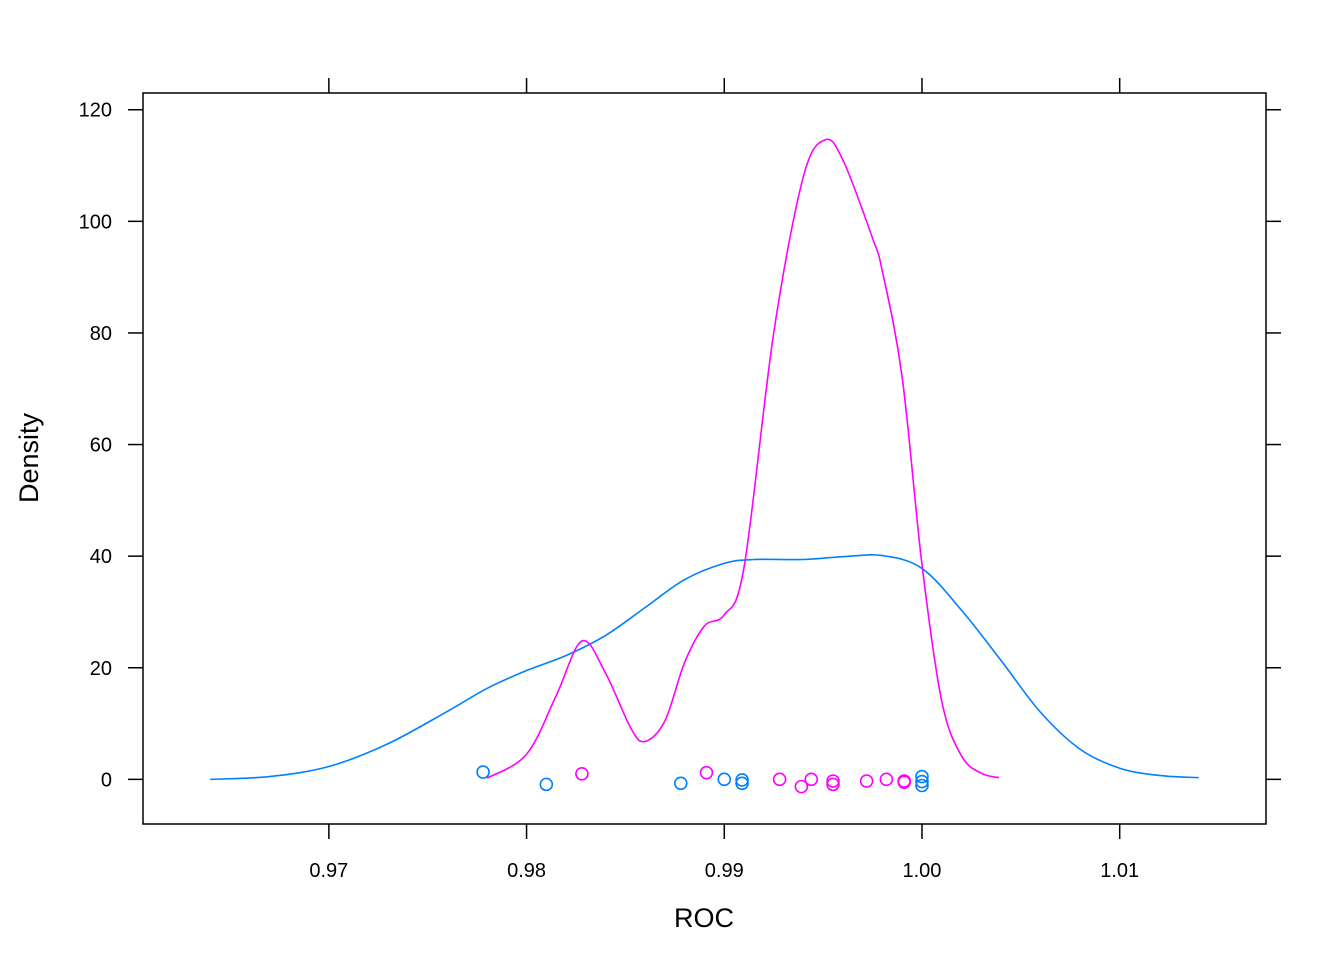 The height and width of the screenshot is (960, 1344). Describe the element at coordinates (526, 871) in the screenshot. I see `x-tick-label: 0.98` at that location.